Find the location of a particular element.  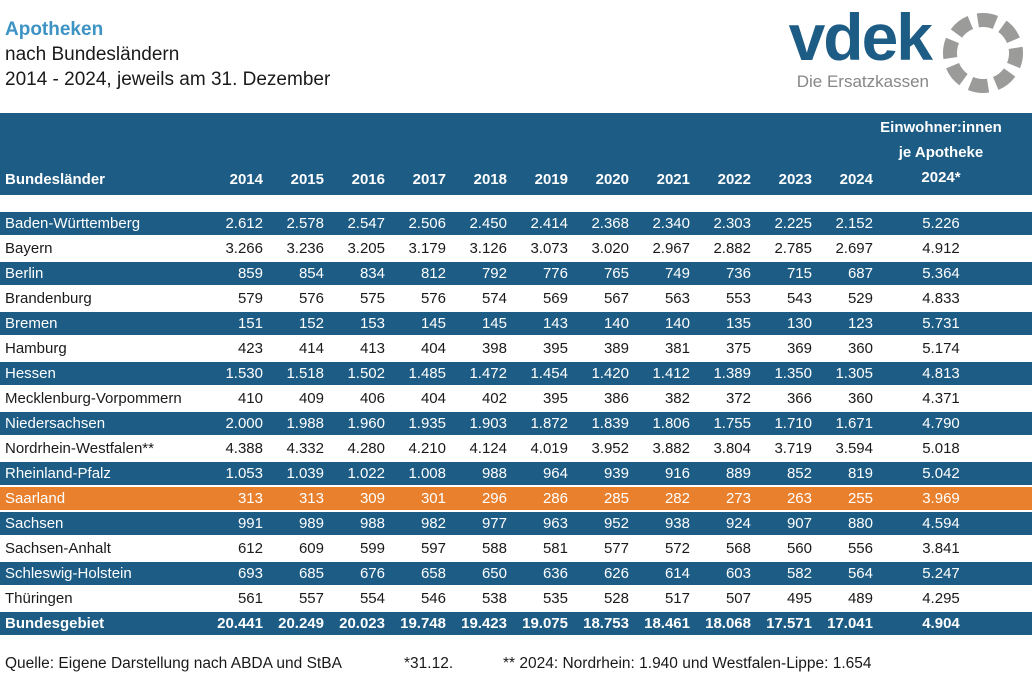

column-header-2022: 2022 is located at coordinates (723, 154).